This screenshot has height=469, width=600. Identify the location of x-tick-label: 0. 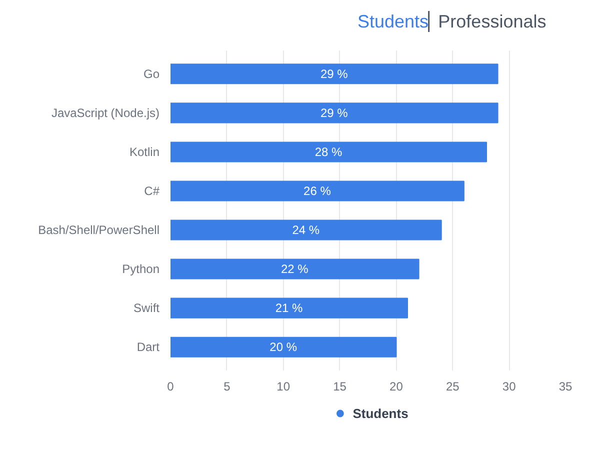
(170, 387).